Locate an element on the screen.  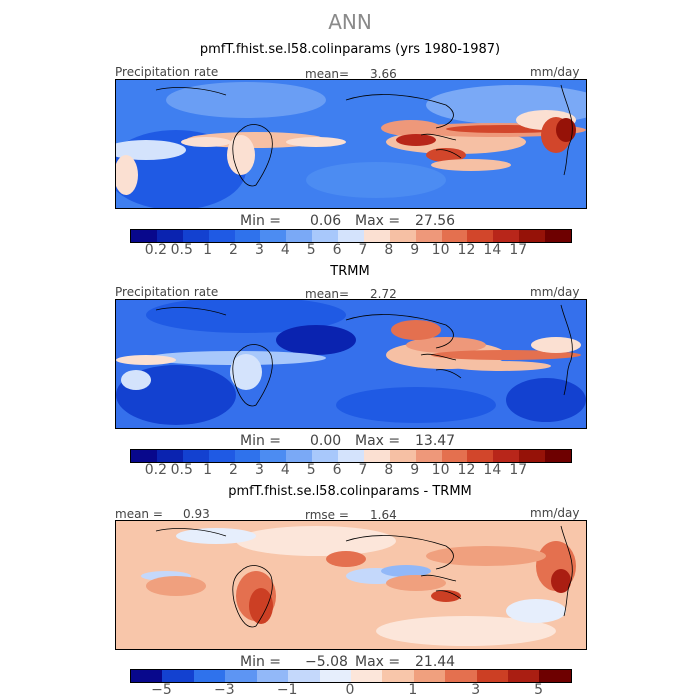
colorbar-tick-label: 0 is located at coordinates (350, 690).